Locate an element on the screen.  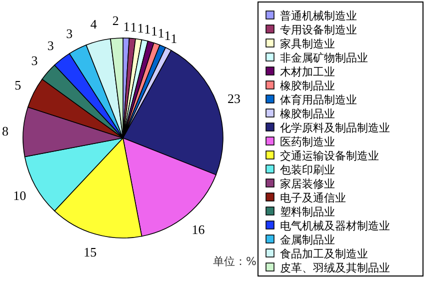
legend-label: 体育用品制造业 is located at coordinates (318, 100).